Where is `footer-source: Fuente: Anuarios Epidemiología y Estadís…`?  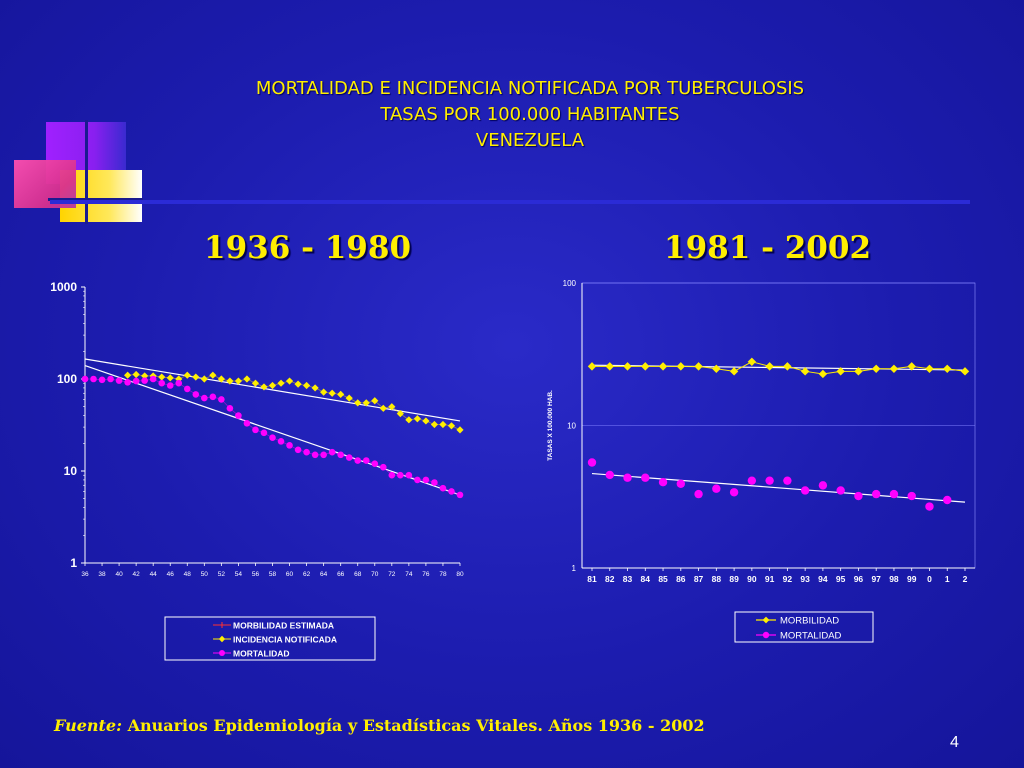
footer-source: Fuente: Anuarios Epidemiología y Estadís… is located at coordinates (379, 725).